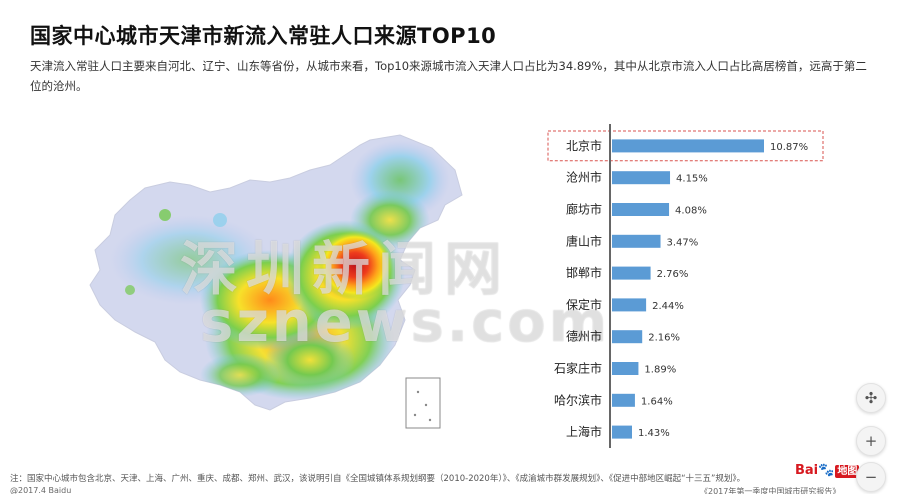  What do you see at coordinates (692, 179) in the screenshot?
I see `value-label: 4.15%` at bounding box center [692, 179].